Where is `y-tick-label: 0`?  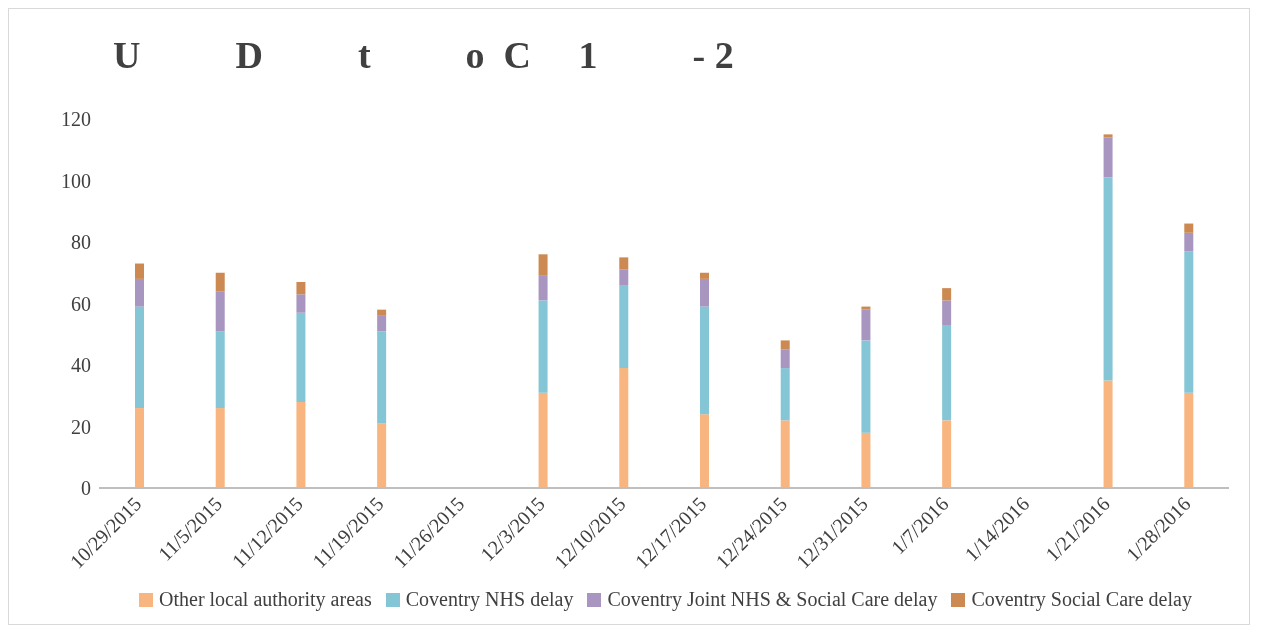
y-tick-label: 0 is located at coordinates (86, 488).